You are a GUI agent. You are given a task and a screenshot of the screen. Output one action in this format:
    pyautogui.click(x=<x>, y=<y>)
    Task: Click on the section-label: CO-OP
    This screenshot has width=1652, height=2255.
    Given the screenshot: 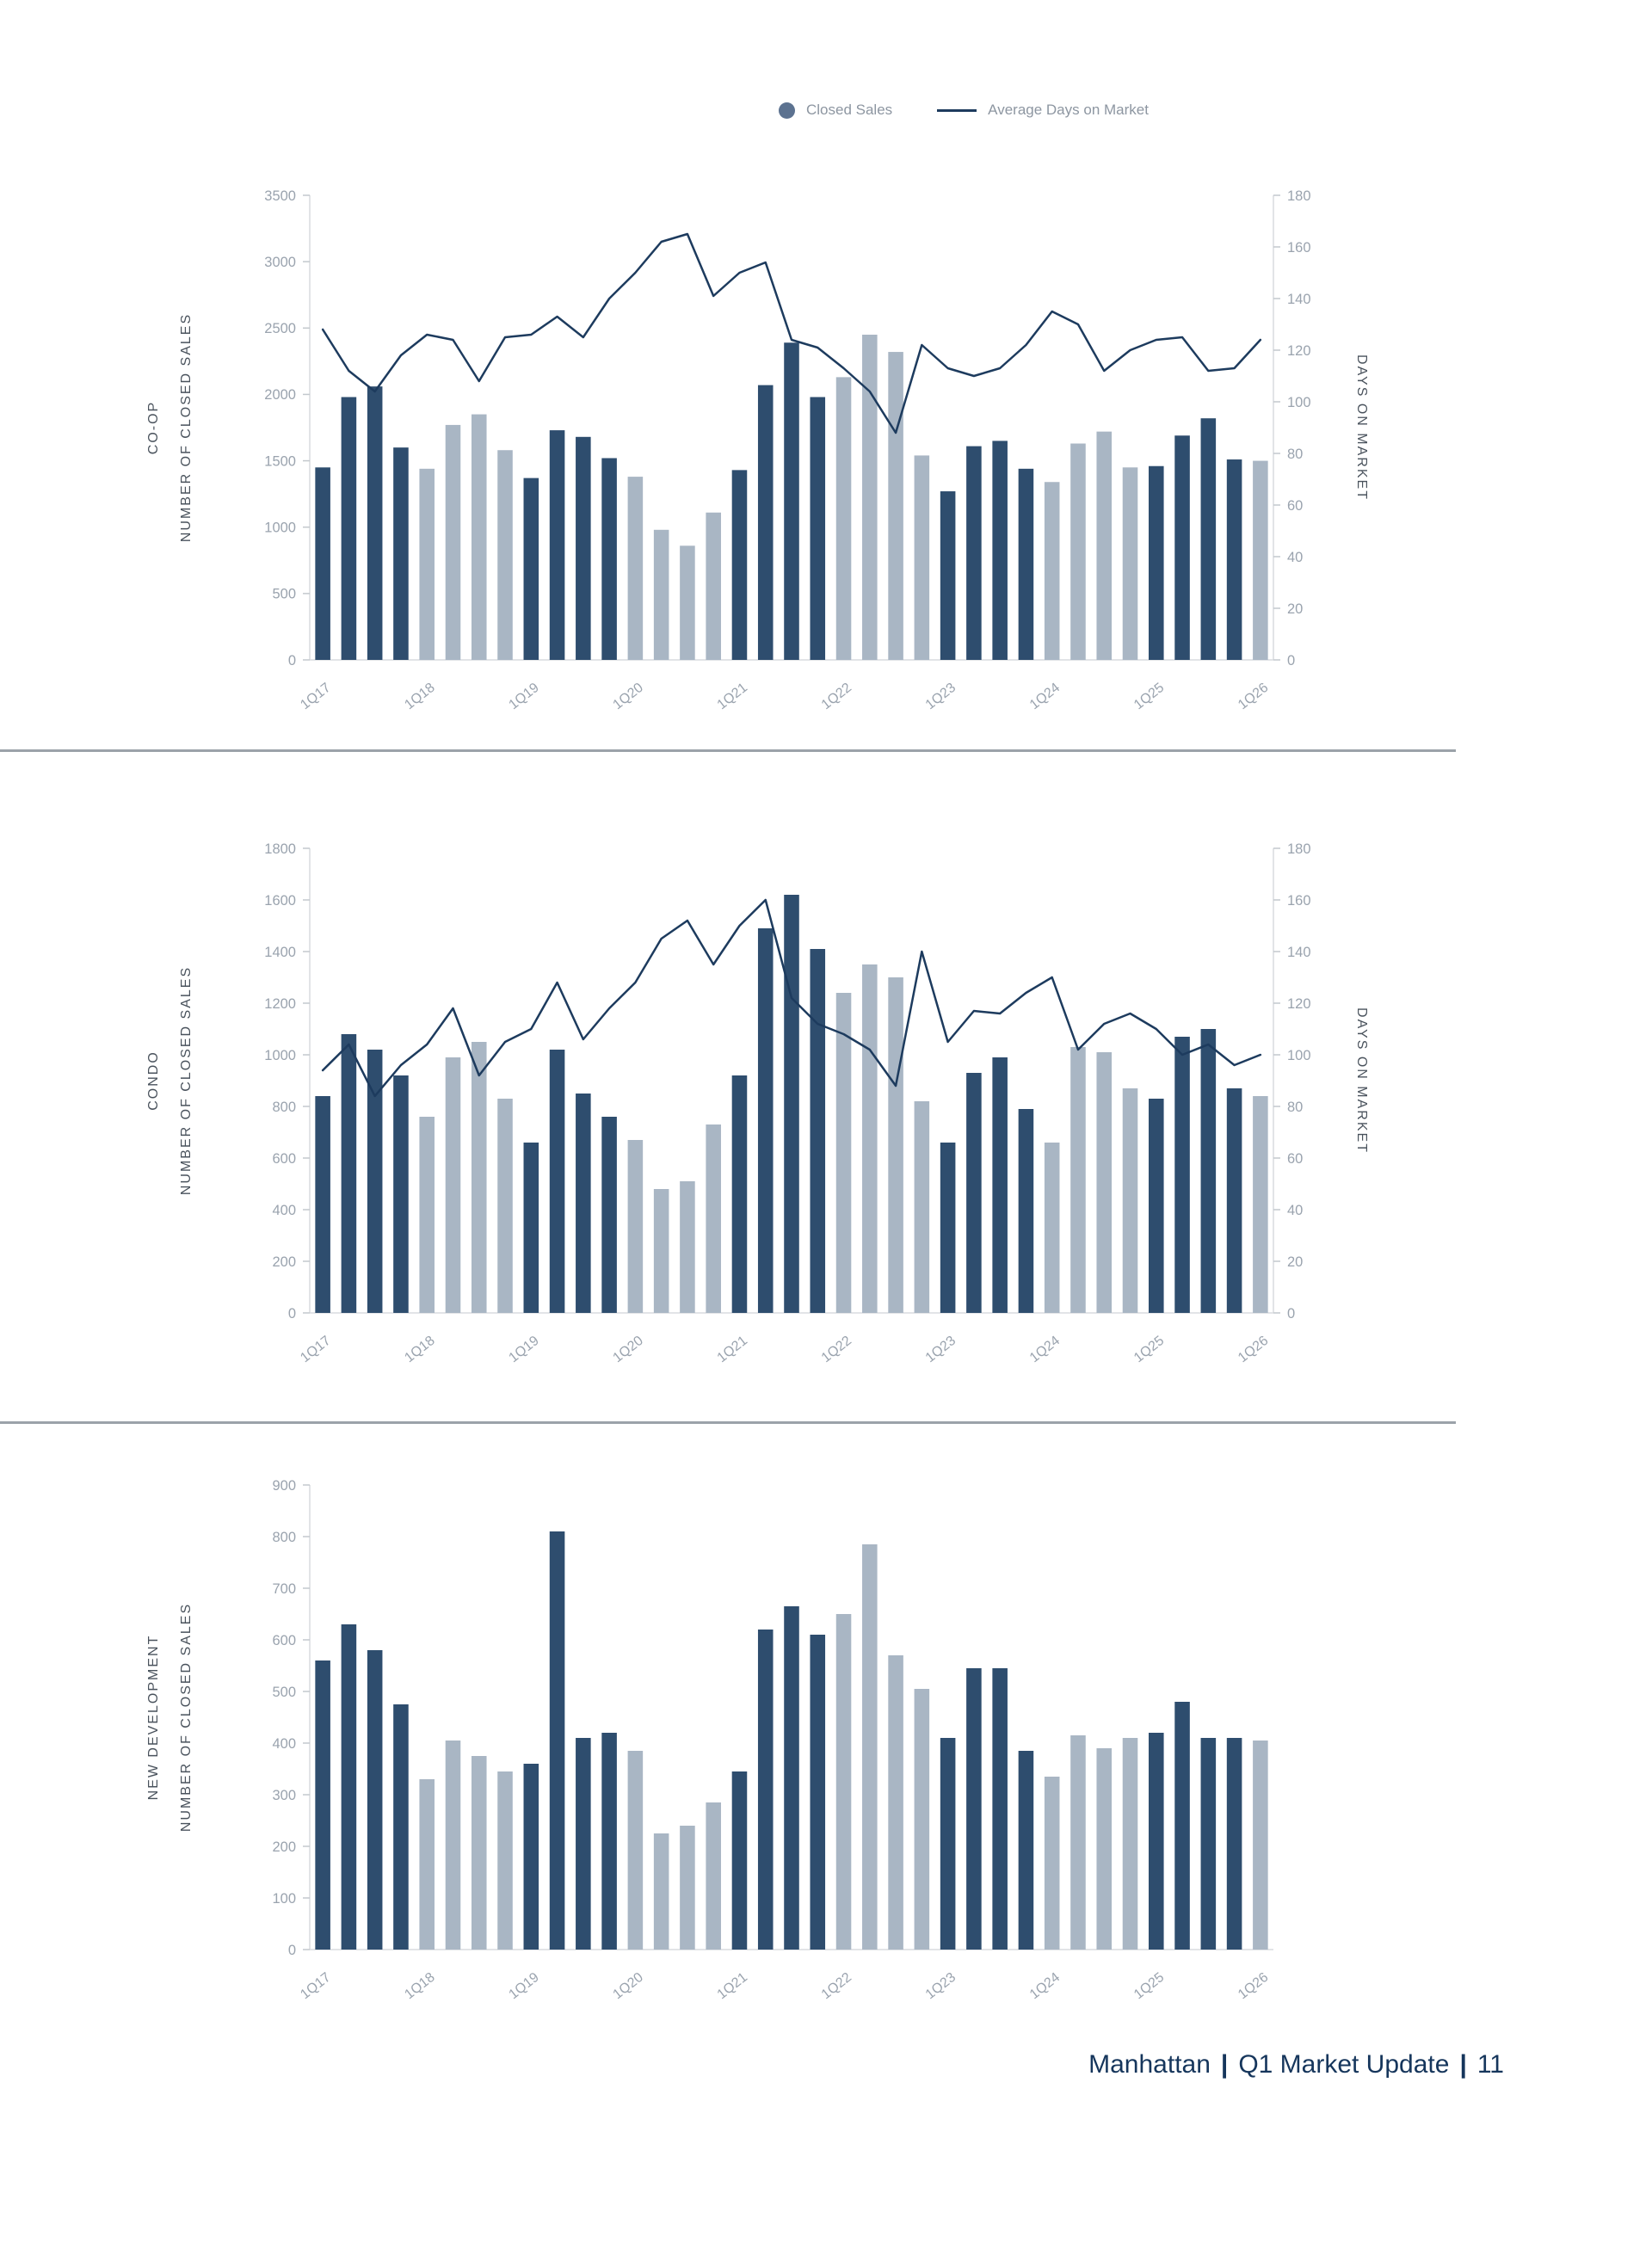 What is the action you would take?
    pyautogui.click(x=153, y=427)
    